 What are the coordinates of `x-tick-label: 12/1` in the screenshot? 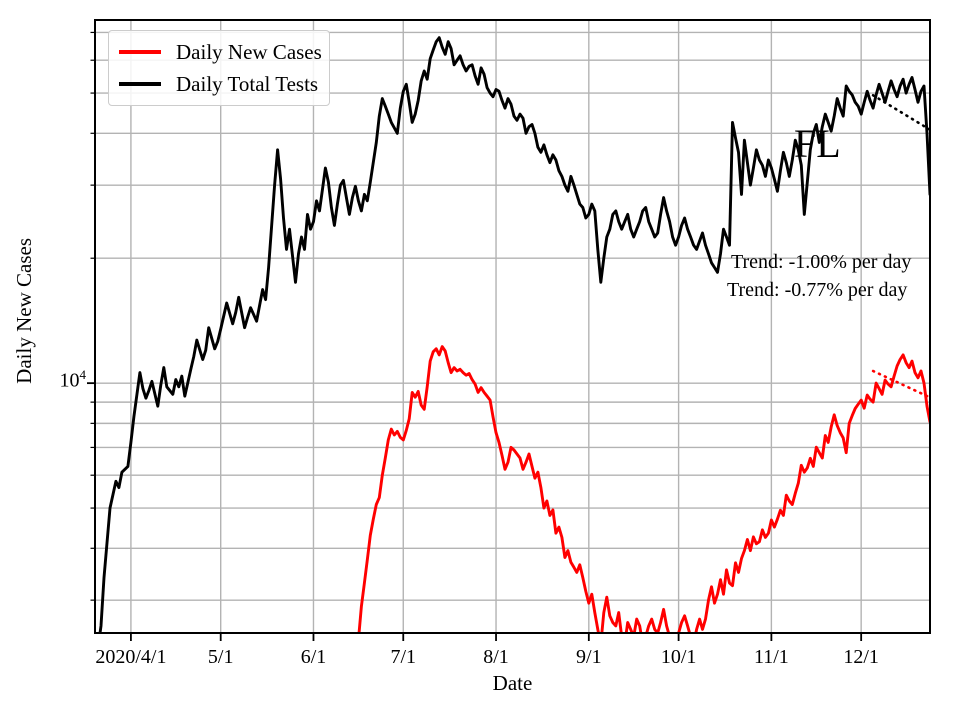 It's located at (861, 657).